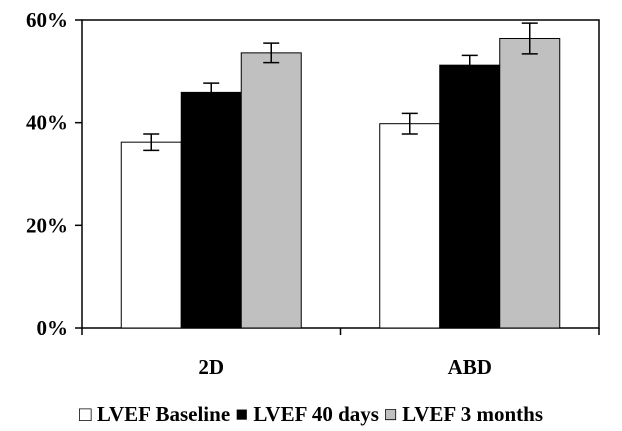 This screenshot has height=431, width=622. I want to click on y-tick-label: 60%, so click(47, 20).